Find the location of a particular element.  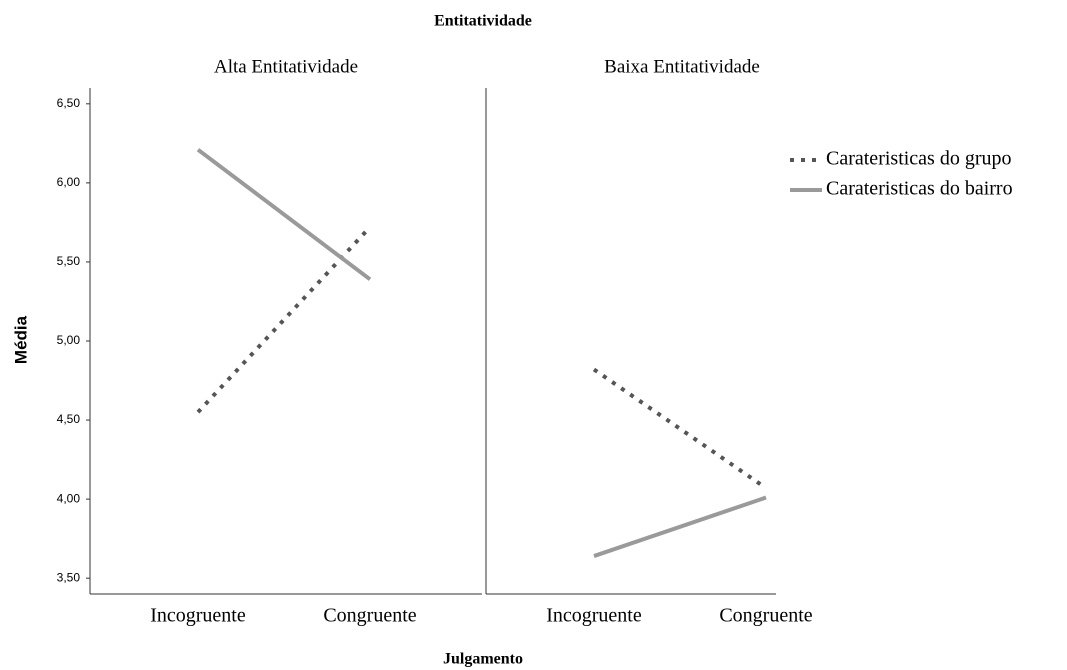

y-tick-label: 4,50 is located at coordinates (69, 419).